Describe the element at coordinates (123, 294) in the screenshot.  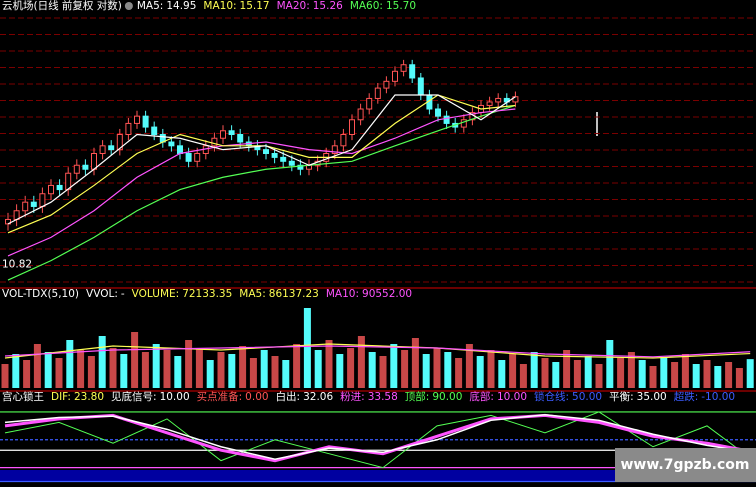
I see `header-text: -` at that location.